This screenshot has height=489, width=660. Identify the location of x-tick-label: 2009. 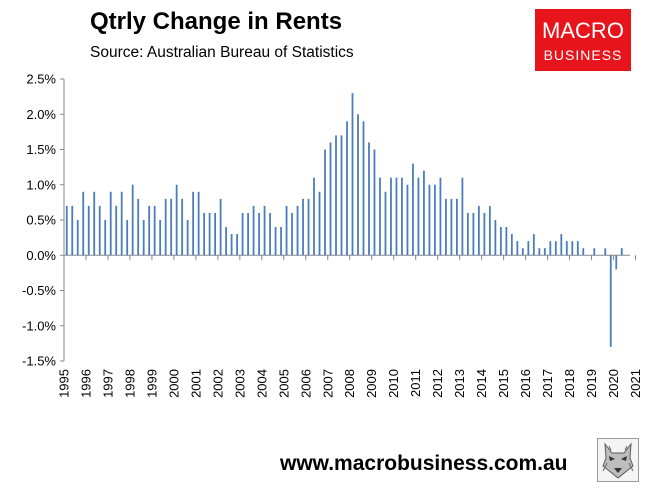
(371, 383).